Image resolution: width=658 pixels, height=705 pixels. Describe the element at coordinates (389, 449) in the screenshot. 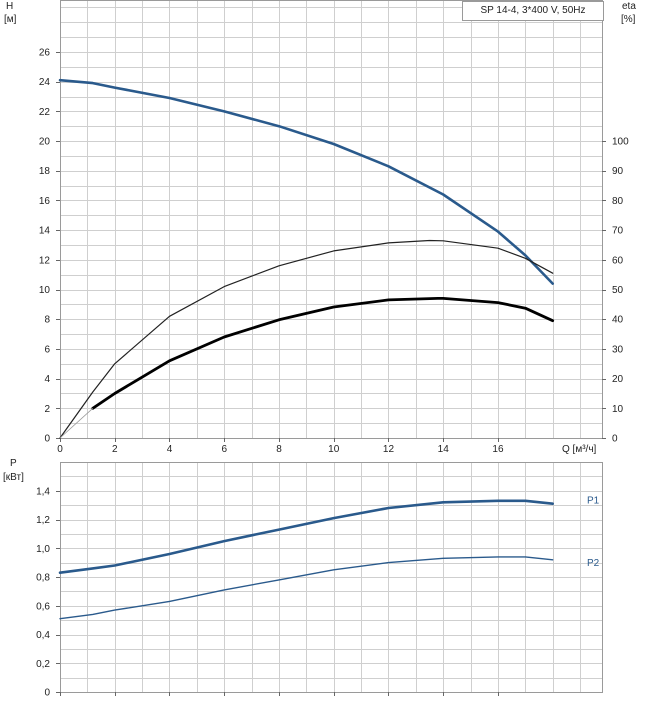

I see `x-tick-label: 12` at that location.